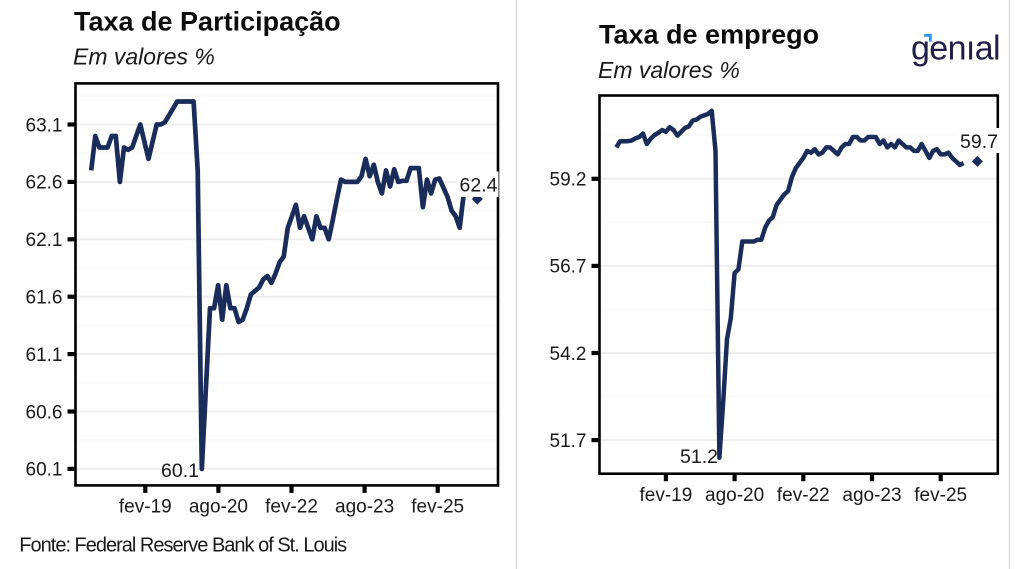 Image resolution: width=1024 pixels, height=569 pixels. Describe the element at coordinates (709, 34) in the screenshot. I see `svg-text: Taxa de emprego` at that location.